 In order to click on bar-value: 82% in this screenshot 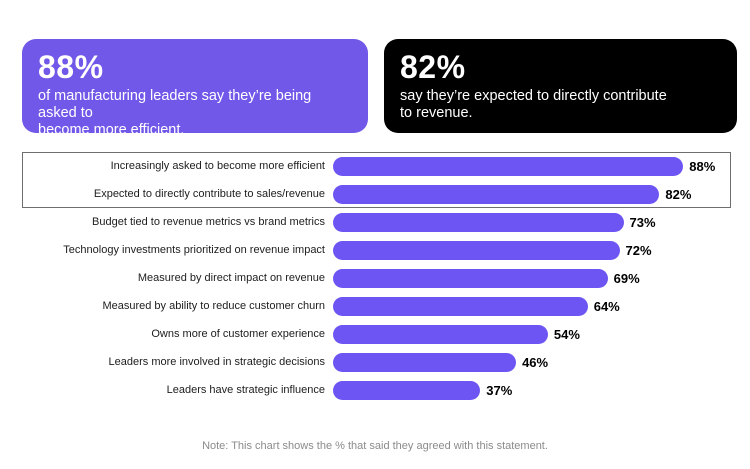, I will do `click(678, 194)`.